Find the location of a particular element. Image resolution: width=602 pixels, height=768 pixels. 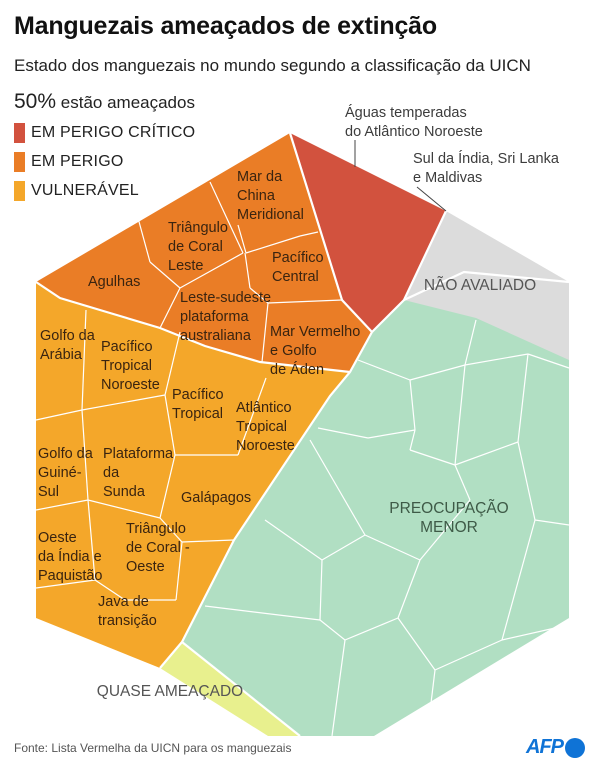

legend-swatch-vulnerable is located at coordinates (19, 191).